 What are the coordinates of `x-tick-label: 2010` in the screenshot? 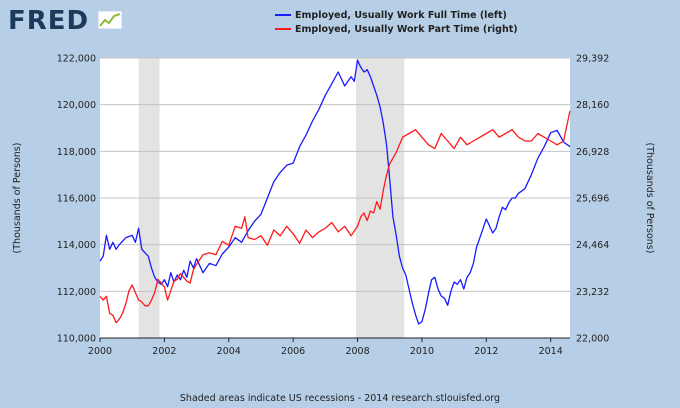 It's located at (422, 351).